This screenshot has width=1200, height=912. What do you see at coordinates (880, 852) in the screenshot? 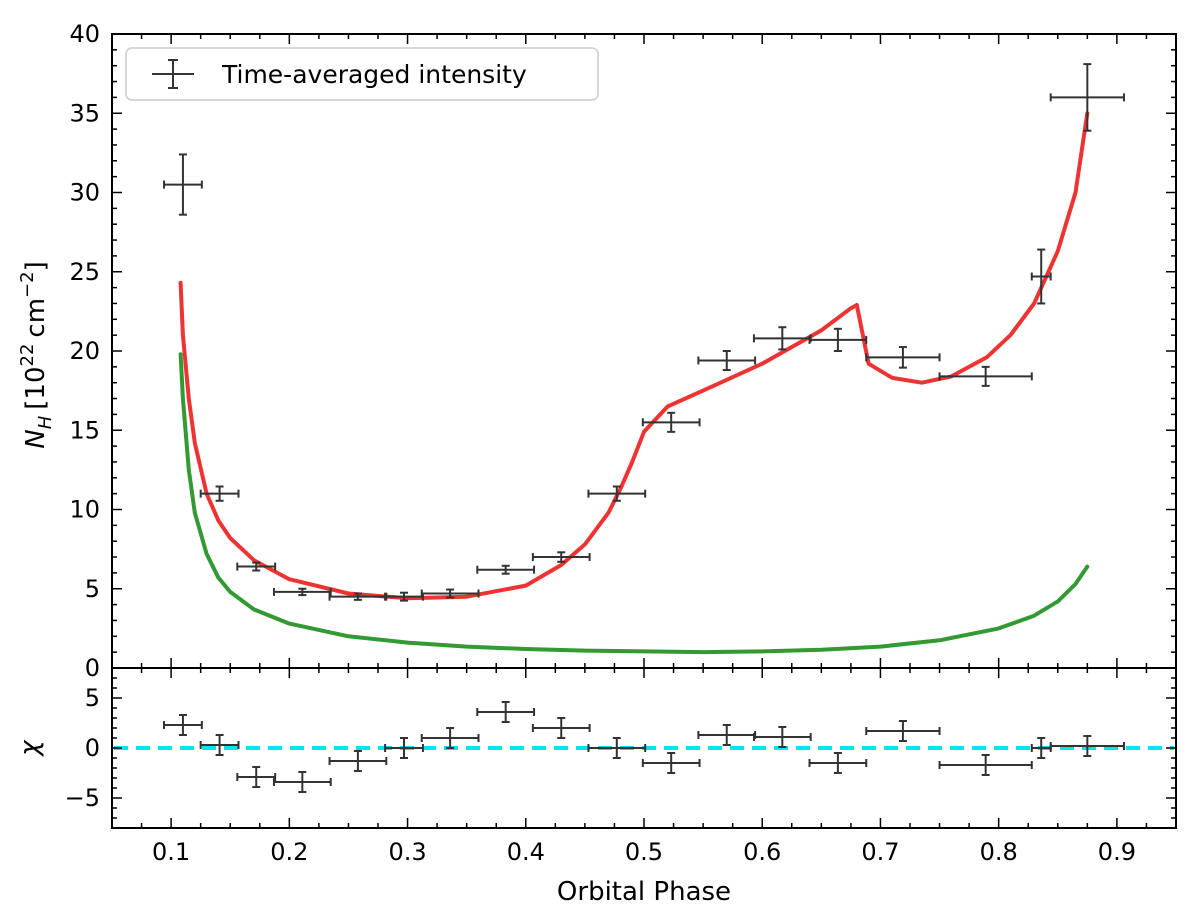
I see `x-tick-label: 0.7` at bounding box center [880, 852].